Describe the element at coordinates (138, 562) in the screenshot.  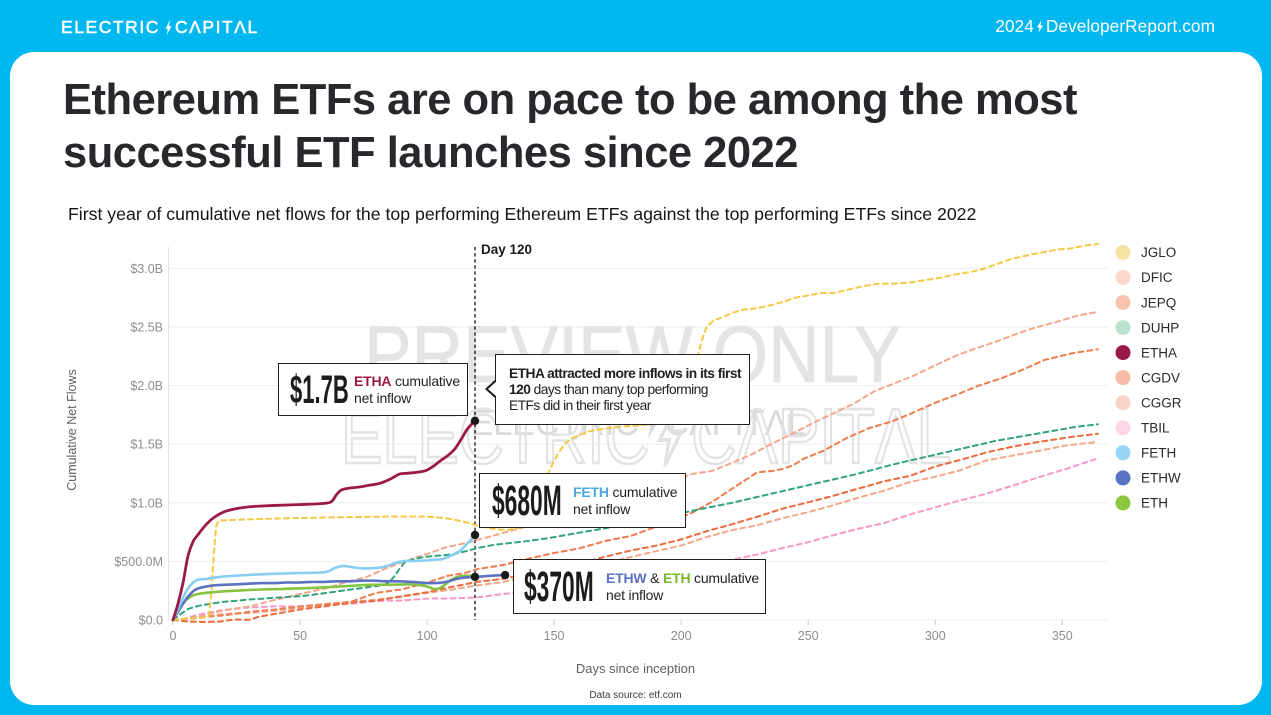
I see `svg-text: $500.0M` at that location.